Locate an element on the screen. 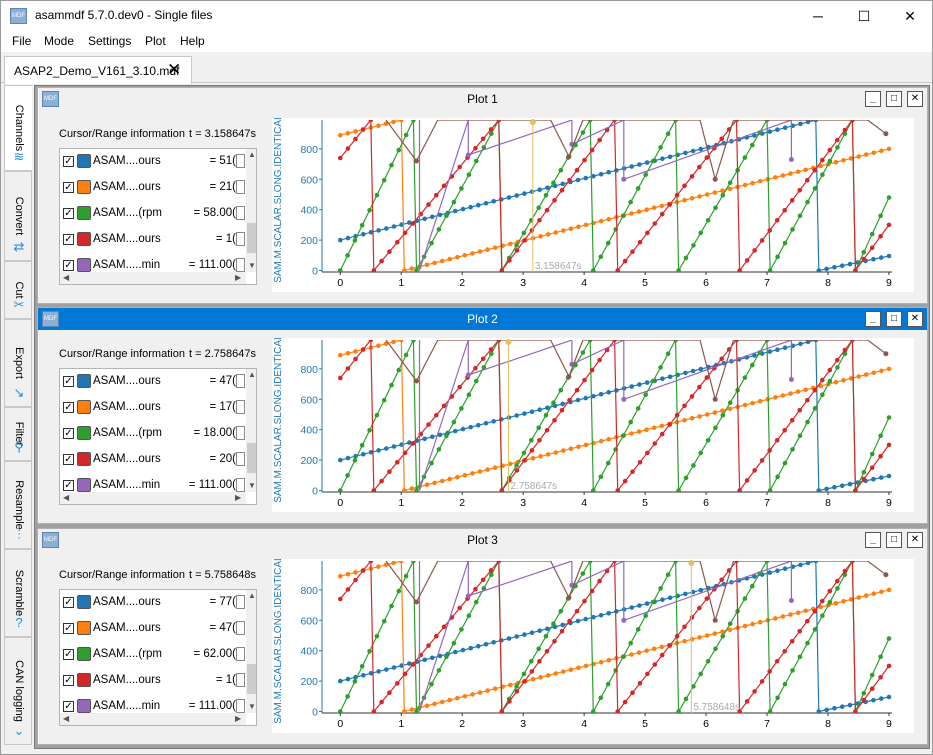  close-button: ✕ is located at coordinates (910, 16).